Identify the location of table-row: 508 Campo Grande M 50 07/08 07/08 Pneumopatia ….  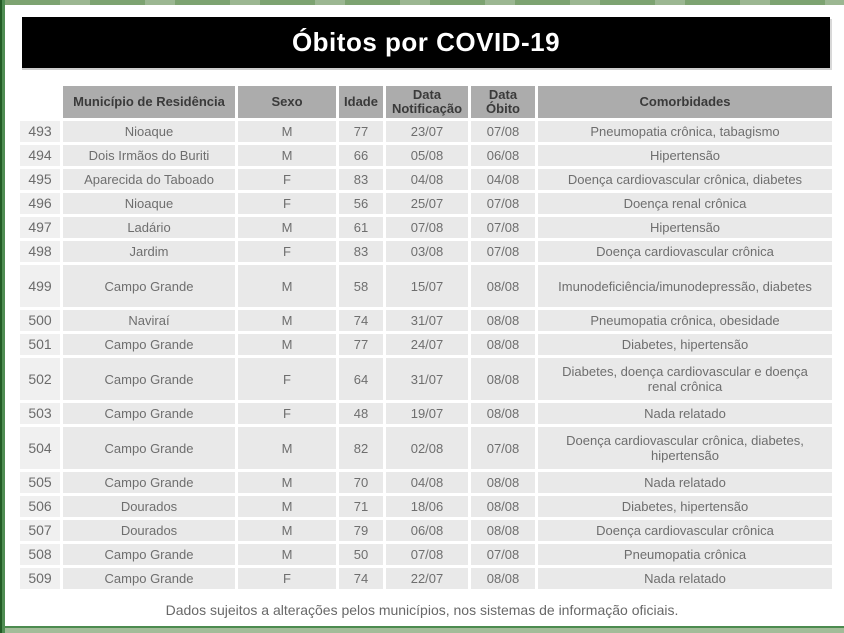
(426, 554).